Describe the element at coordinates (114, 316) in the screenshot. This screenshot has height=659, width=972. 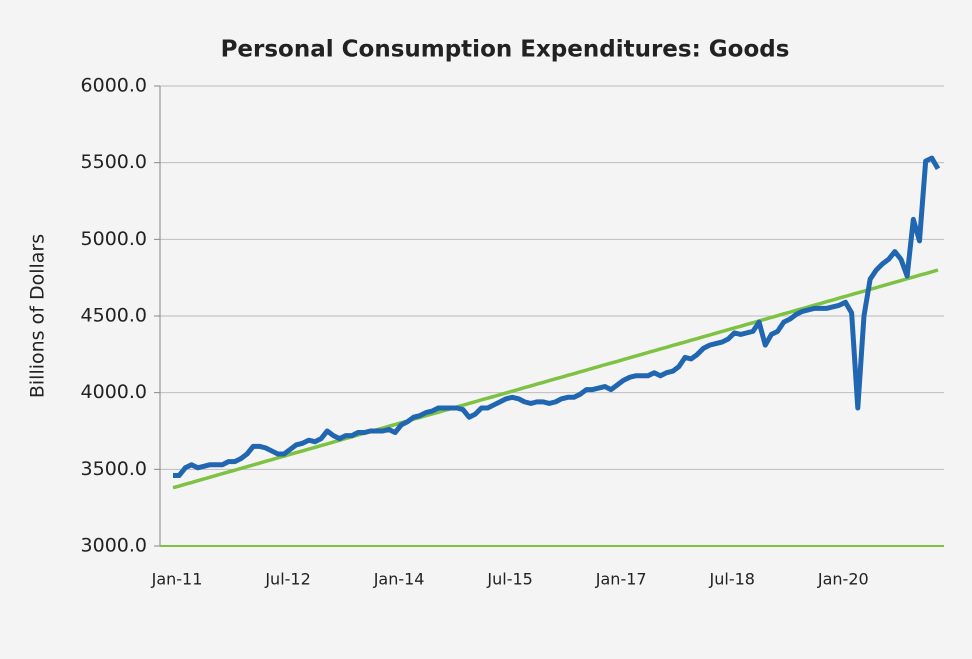
I see `y-tick-label: 4500.0` at that location.